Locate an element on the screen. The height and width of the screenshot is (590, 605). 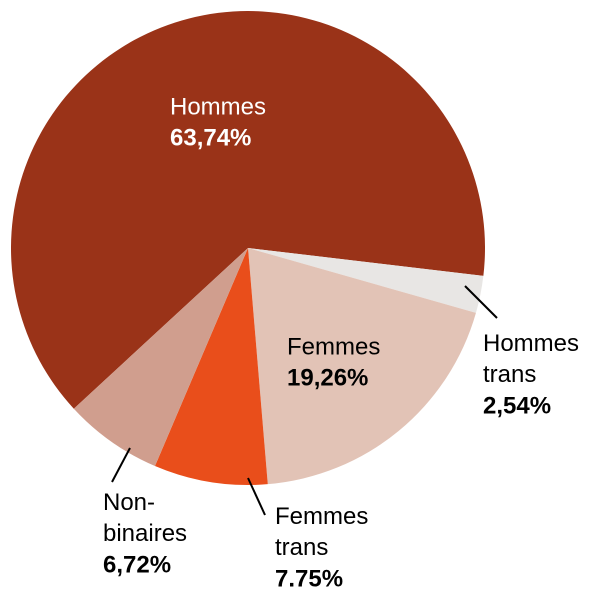
slice-value-label: 2,54% is located at coordinates (517, 405).